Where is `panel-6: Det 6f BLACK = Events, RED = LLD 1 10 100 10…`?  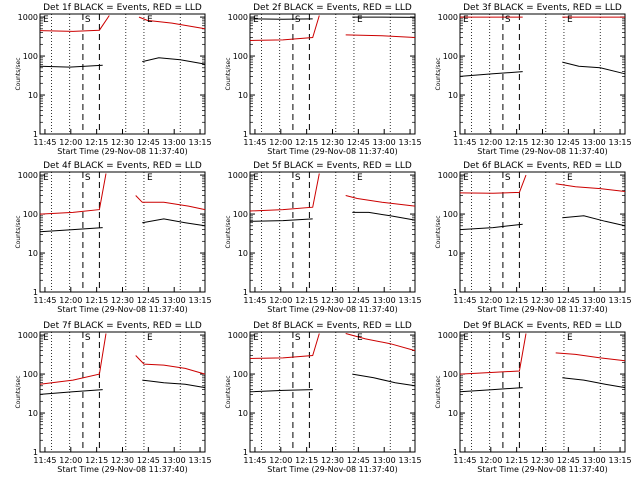
panel-6: Det 6f BLACK = Events, RED = LLD 1 10 100 10… is located at coordinates (533, 237).